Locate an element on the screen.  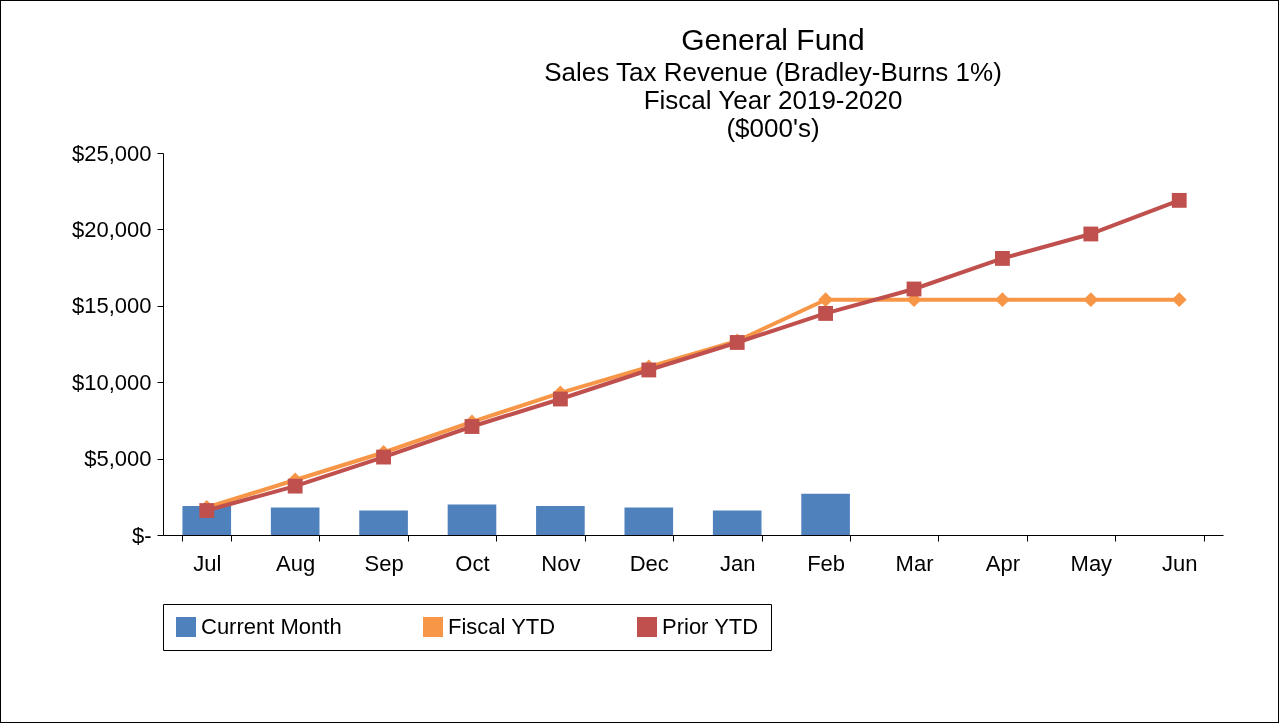
y-tick-label: $5,000 is located at coordinates (118, 459).